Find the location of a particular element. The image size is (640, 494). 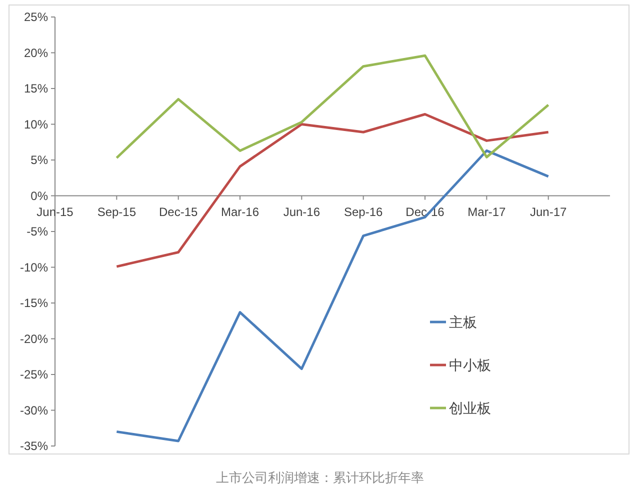

y-tick-label: 5% is located at coordinates (39, 160).